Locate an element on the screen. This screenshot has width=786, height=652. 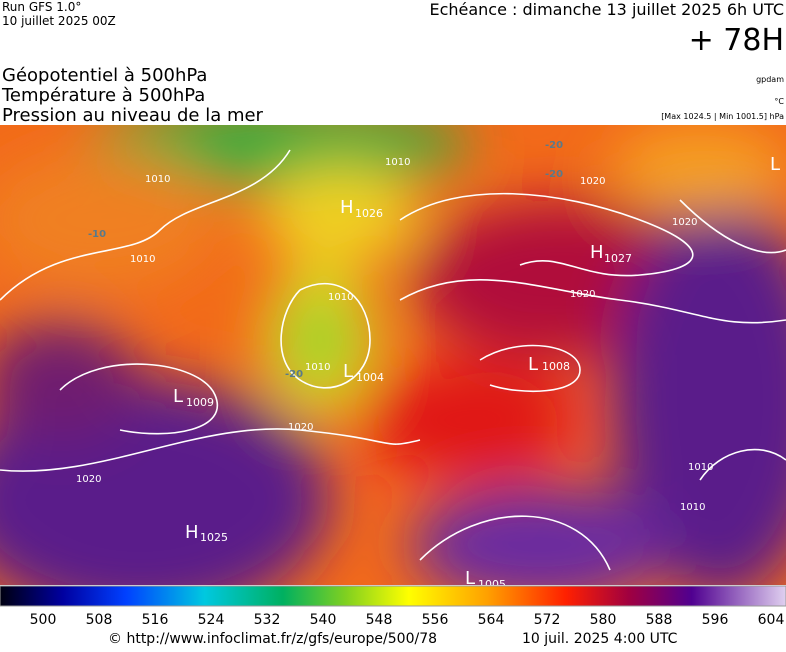
field-name: Température à 500hPa is located at coordinates (103, 95).